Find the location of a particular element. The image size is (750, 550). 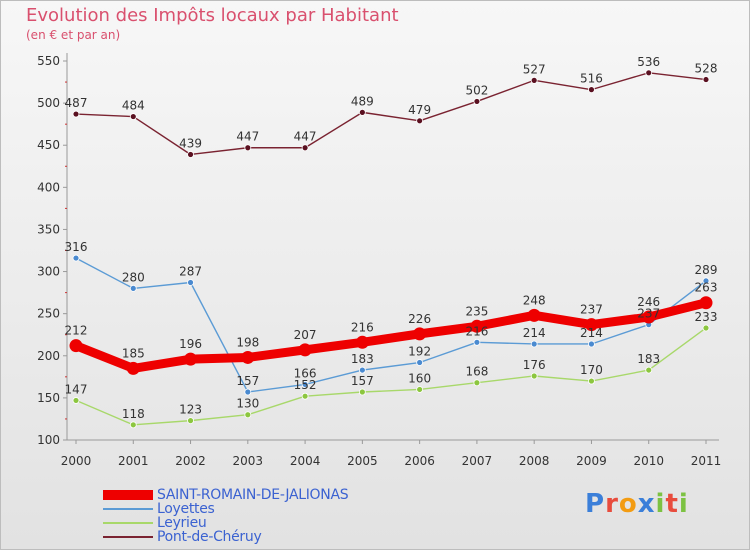

y-tick-label: 250 is located at coordinates (48, 314).